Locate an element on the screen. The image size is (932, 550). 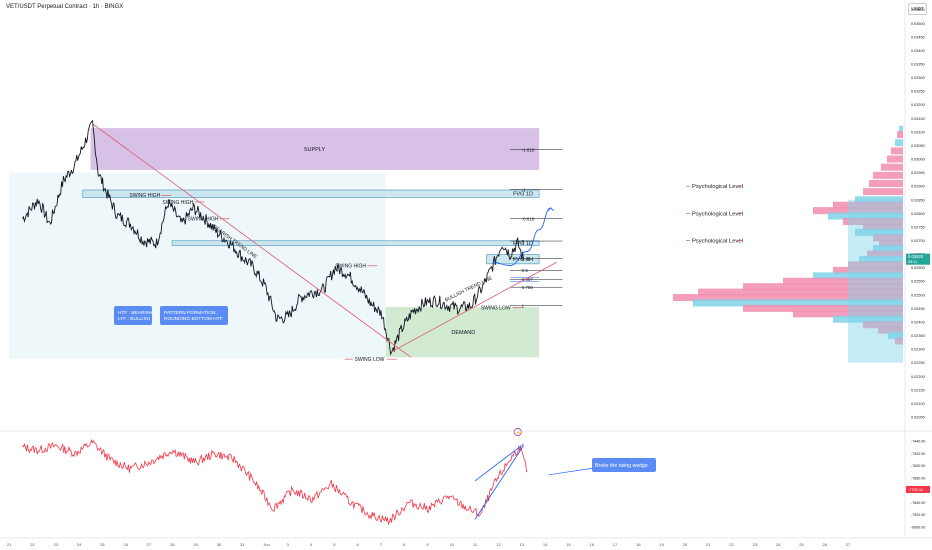
price-tick: 0.03250 is located at coordinates (918, 92).